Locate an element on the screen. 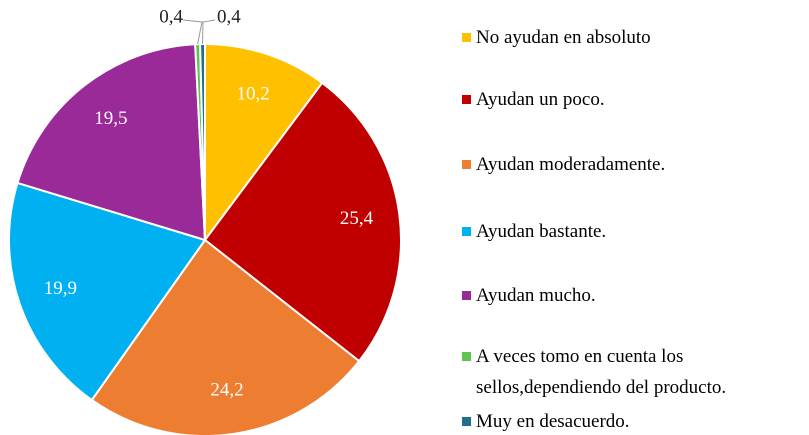 The image size is (809, 435). data-label: 24,2 is located at coordinates (226, 390).